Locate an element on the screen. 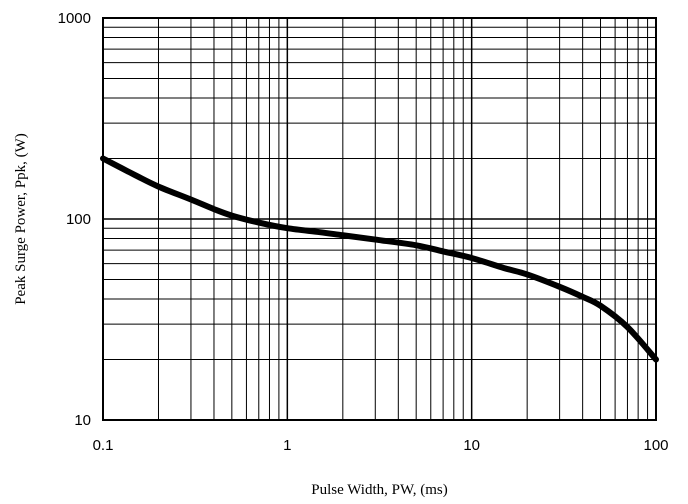 This screenshot has width=688, height=504. y-tick-labels: 10 100 1000 is located at coordinates (74, 219).